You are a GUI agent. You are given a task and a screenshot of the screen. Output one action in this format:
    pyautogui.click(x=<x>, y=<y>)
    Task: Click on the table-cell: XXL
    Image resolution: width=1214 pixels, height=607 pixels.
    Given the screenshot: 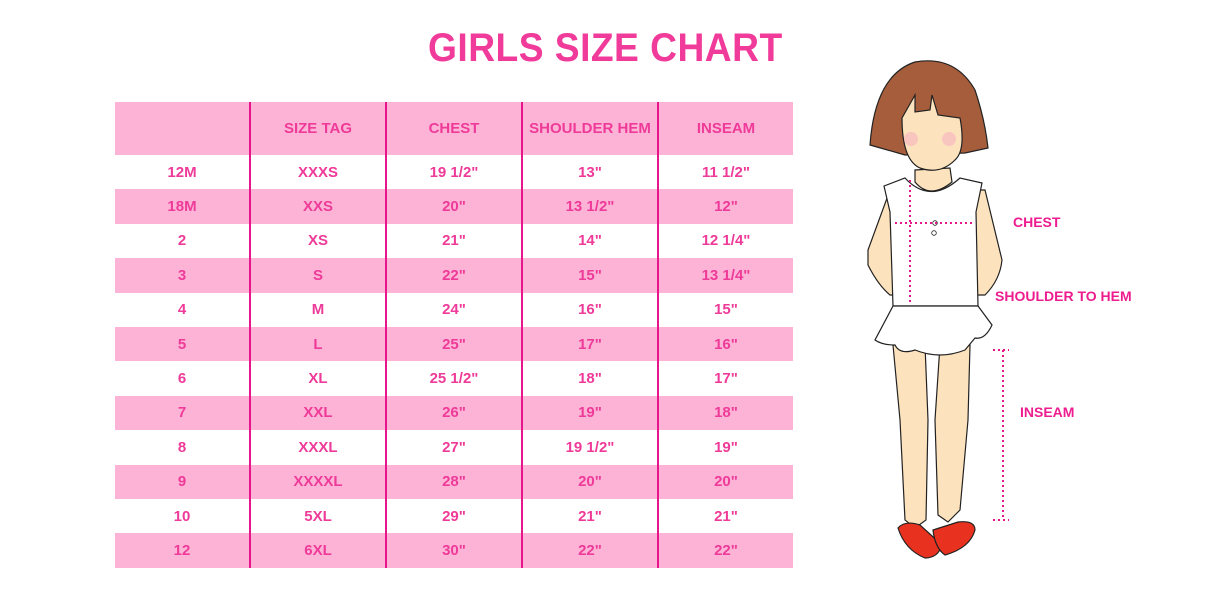 What is the action you would take?
    pyautogui.click(x=317, y=413)
    